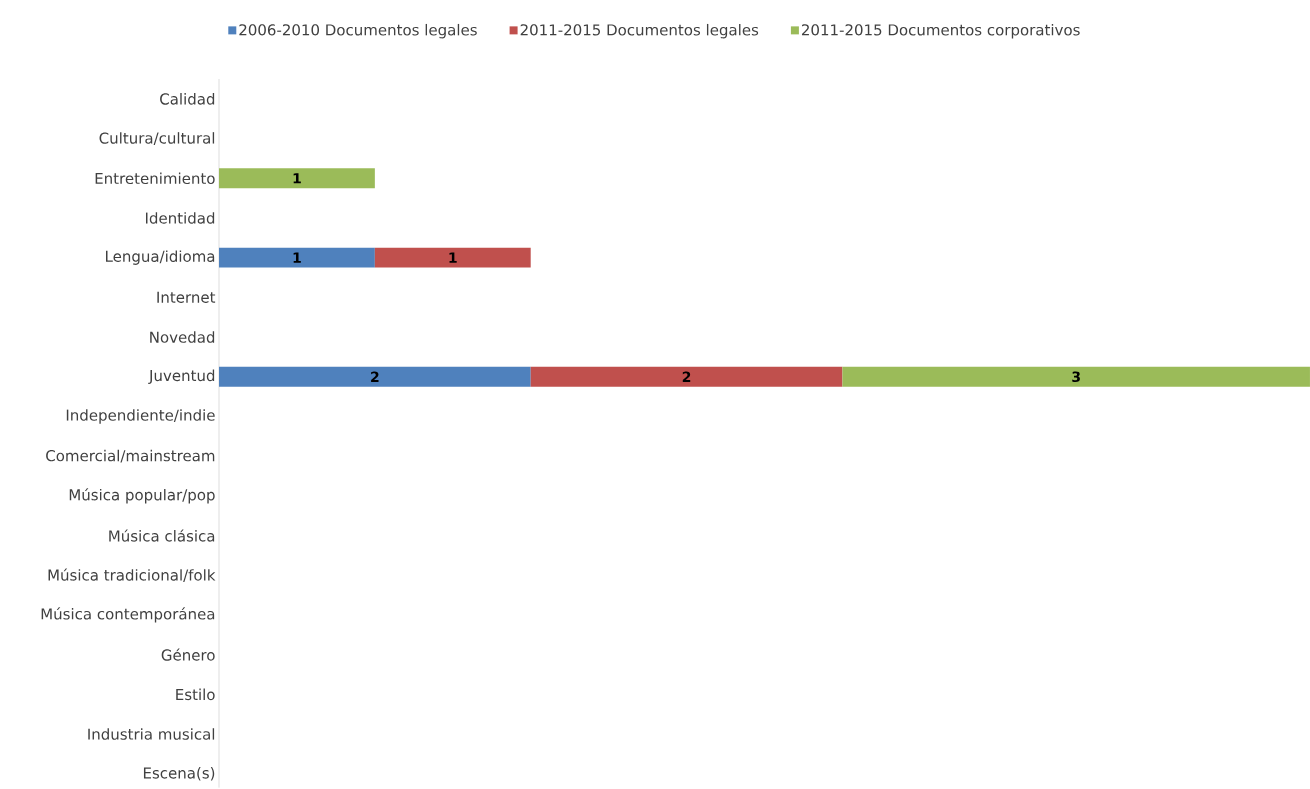 This screenshot has height=789, width=1310. What do you see at coordinates (142, 496) in the screenshot?
I see `y-tick-label: Música popular/pop` at bounding box center [142, 496].